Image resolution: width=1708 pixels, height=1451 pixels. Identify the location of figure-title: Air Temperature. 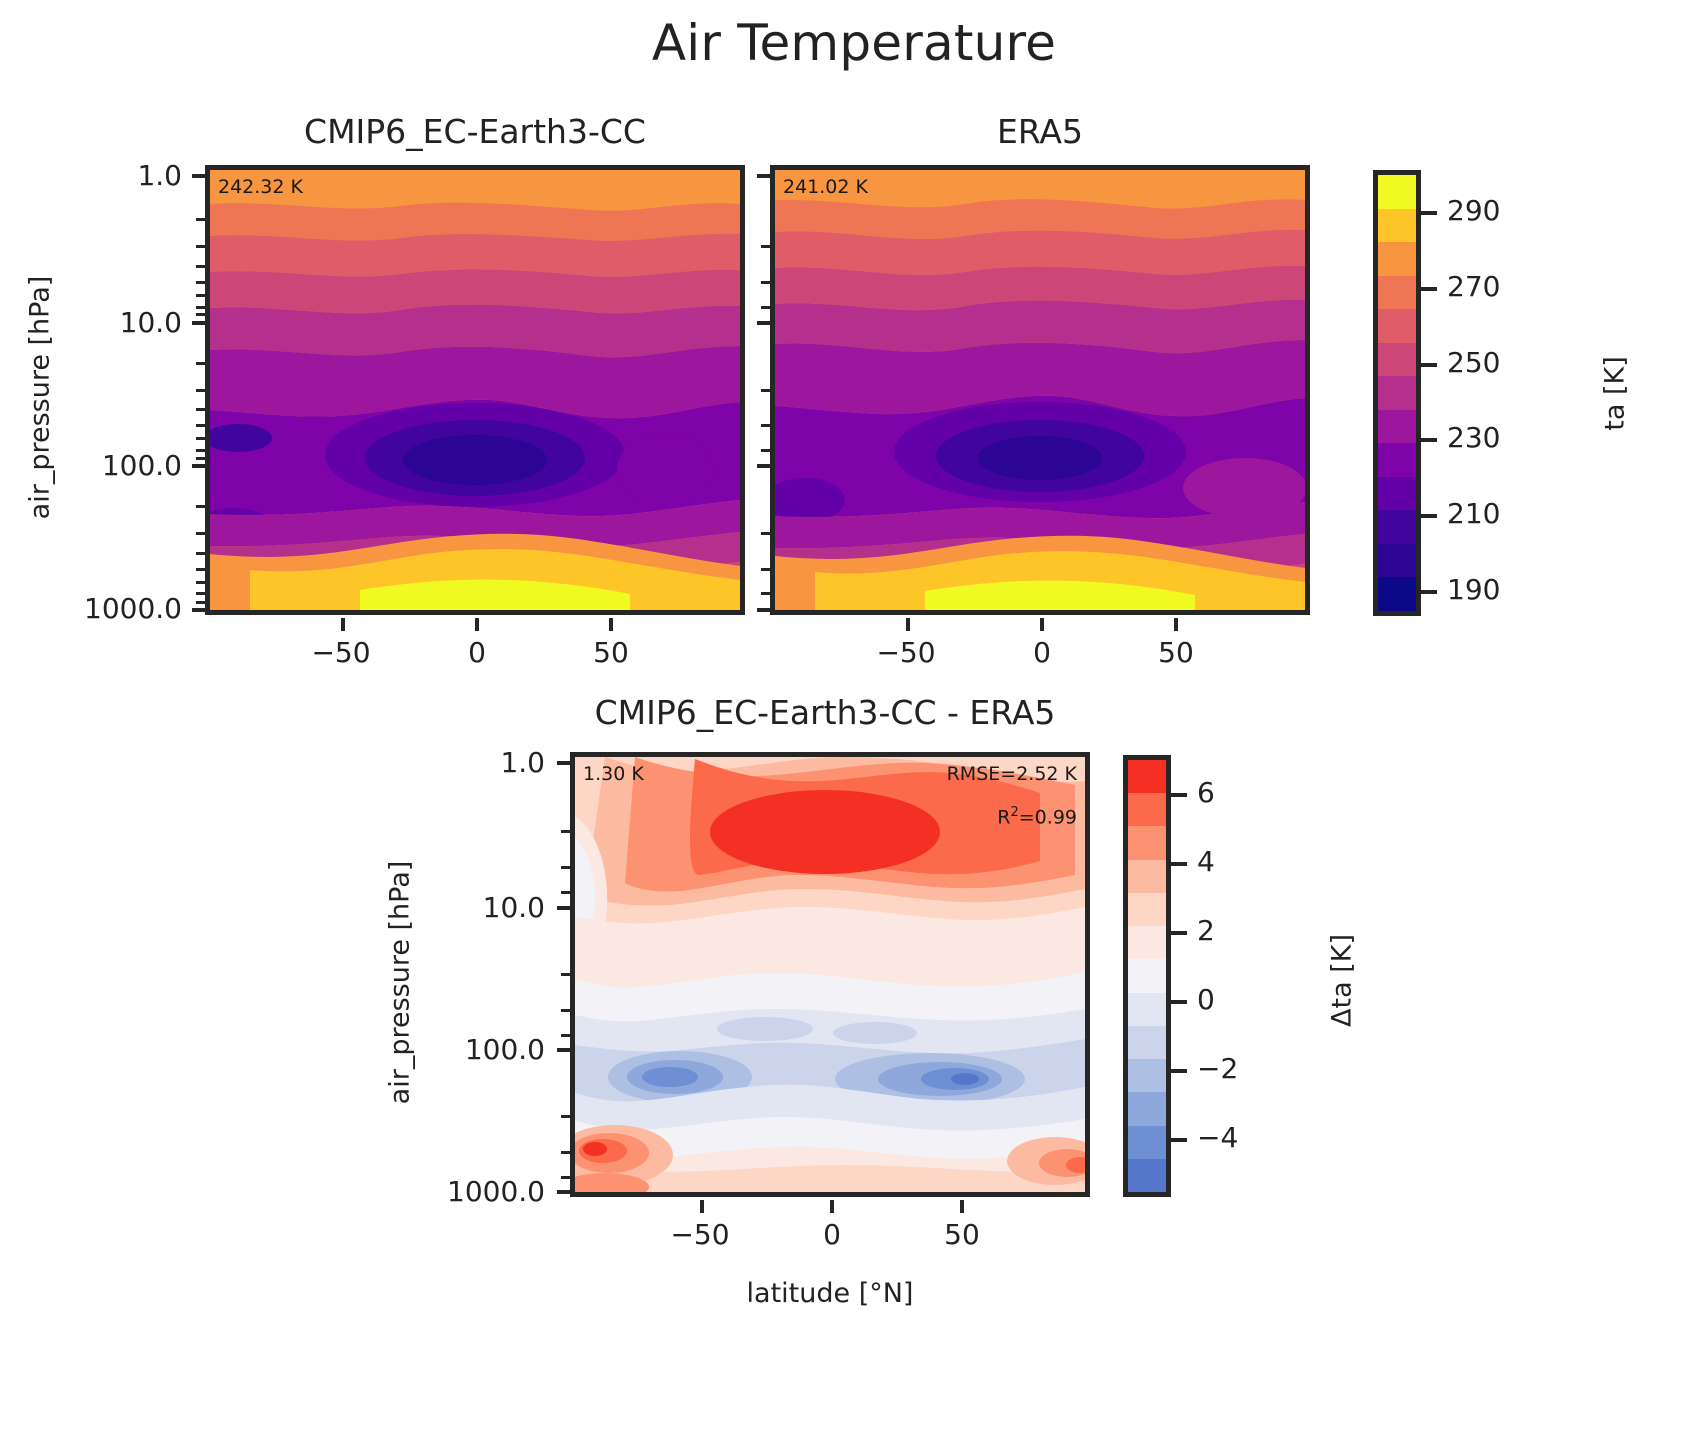
(854, 43).